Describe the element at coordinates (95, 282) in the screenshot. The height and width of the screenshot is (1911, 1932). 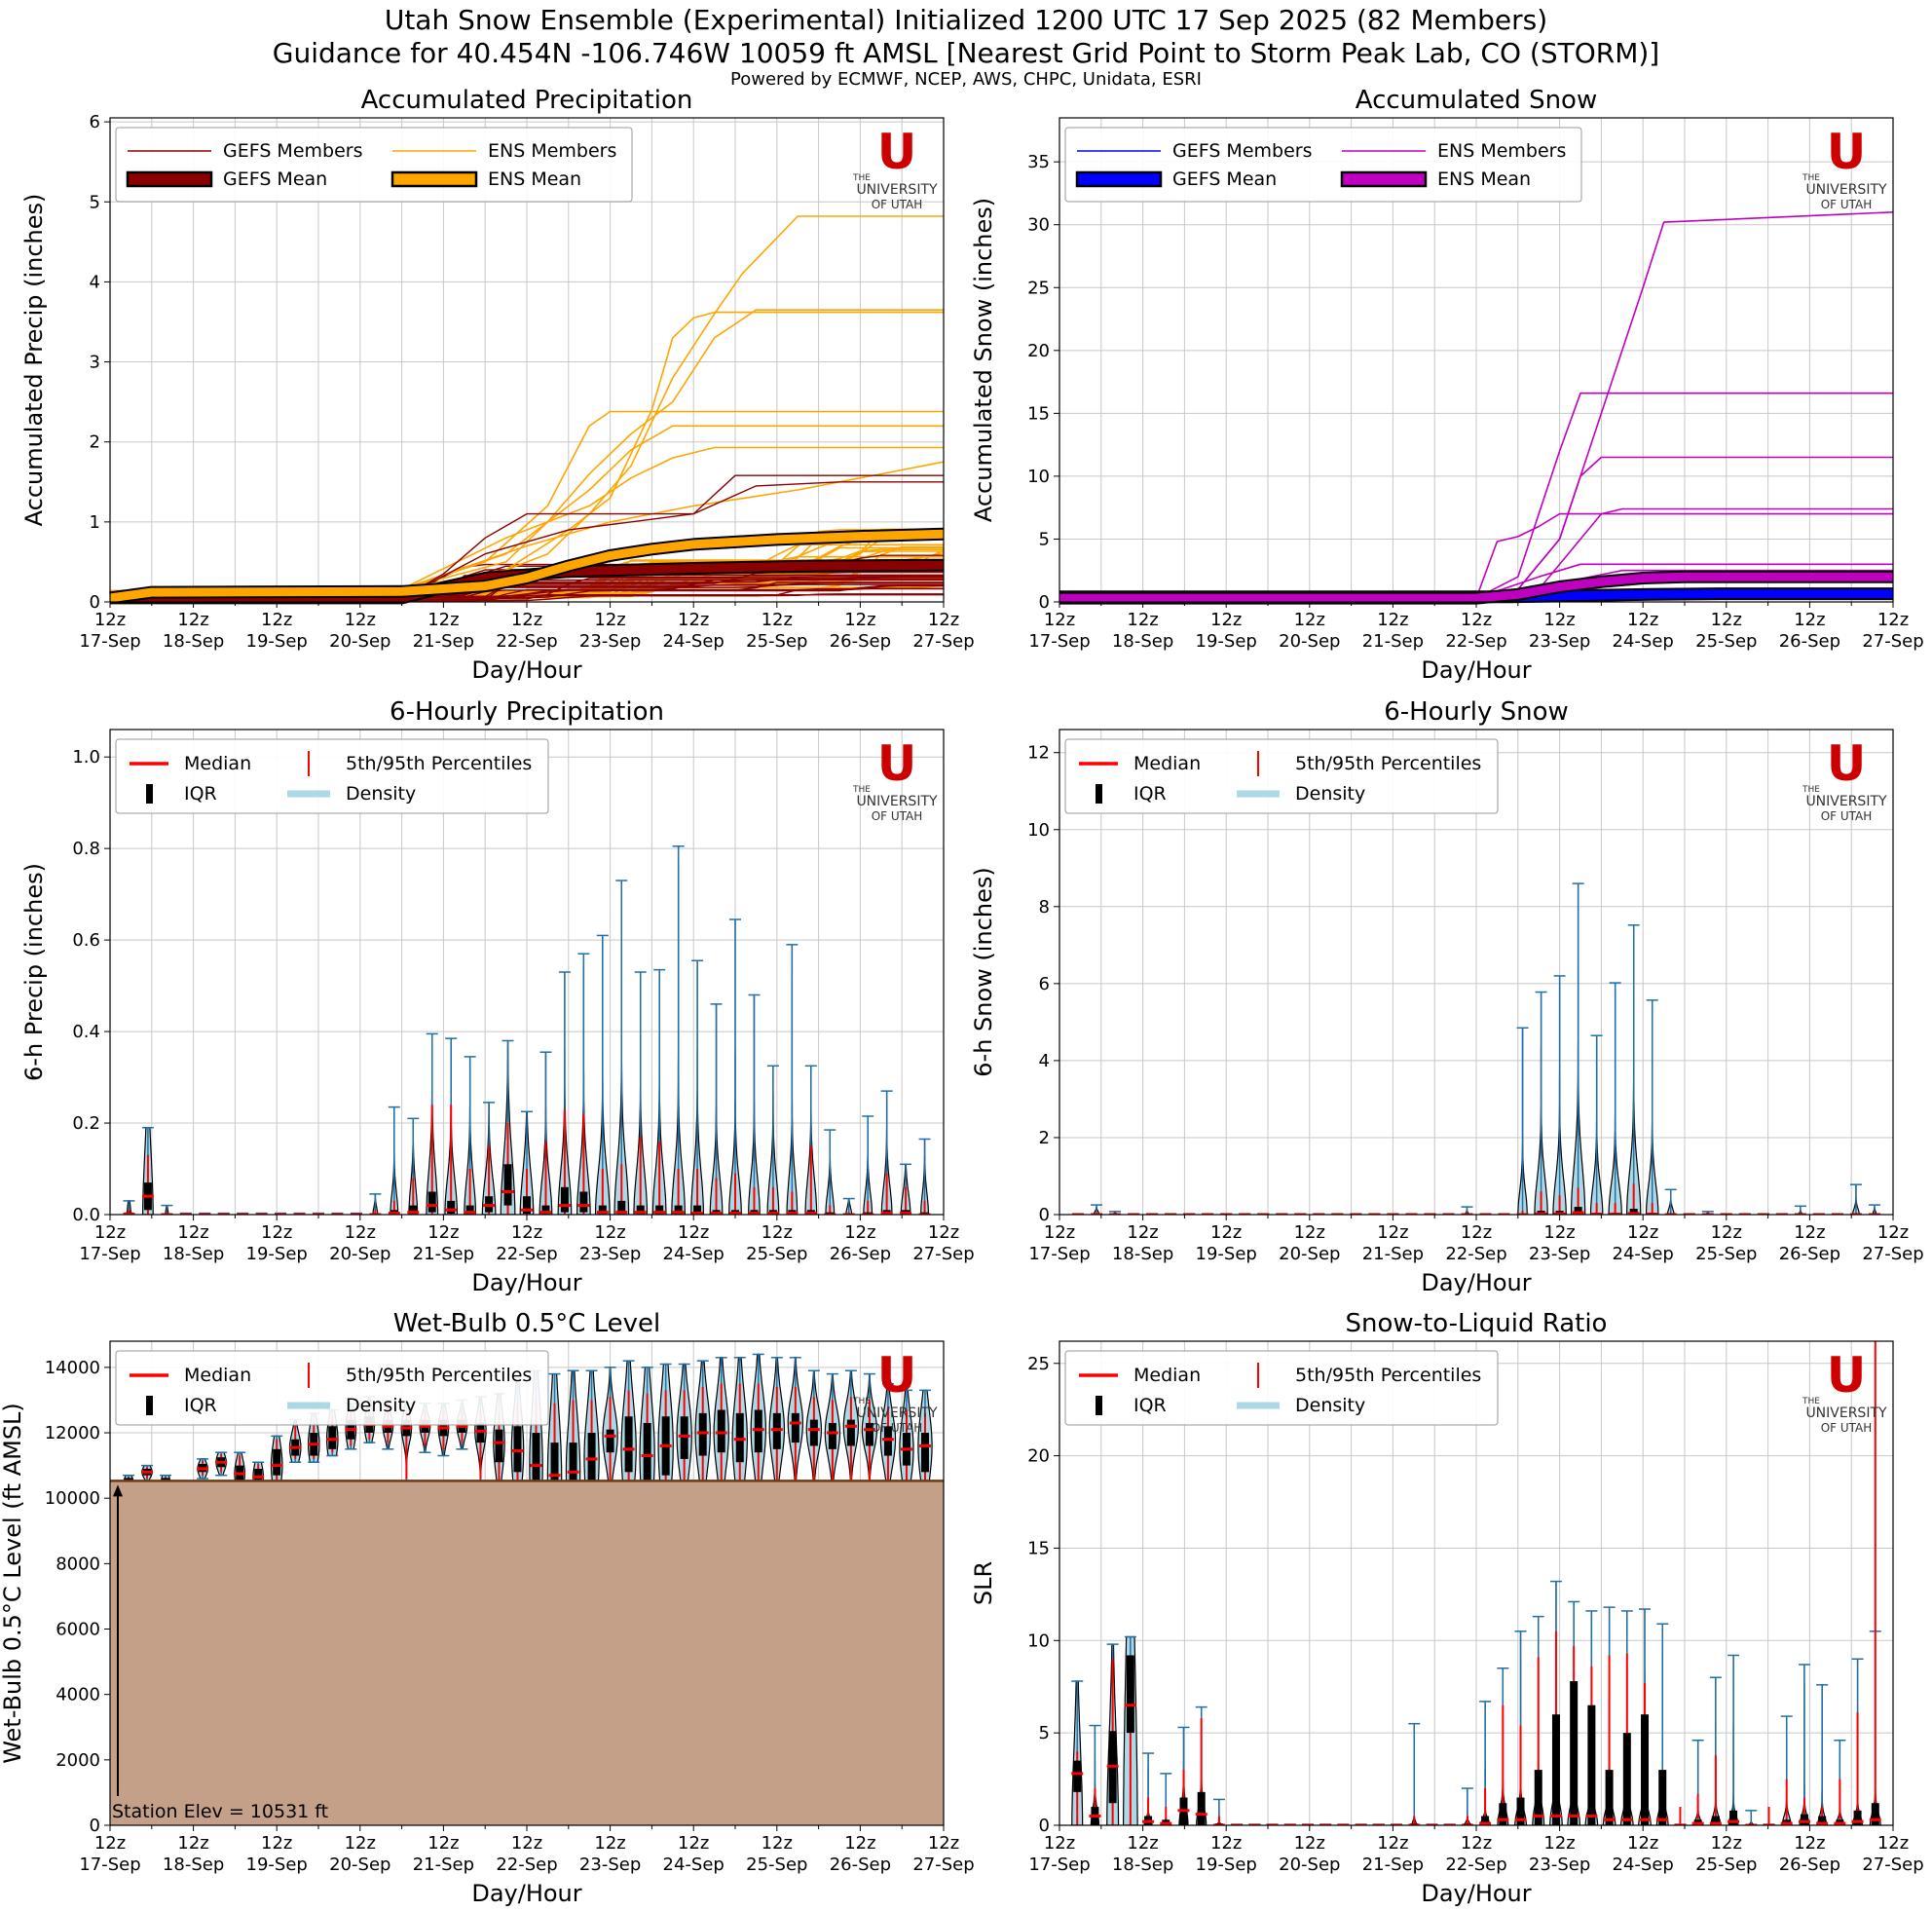
I see `y-tick-label: 4` at that location.